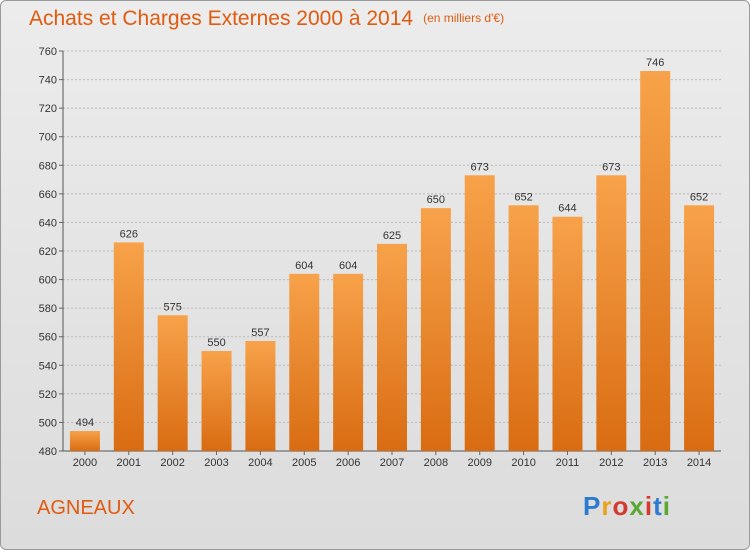 This screenshot has width=750, height=550. What do you see at coordinates (260, 396) in the screenshot?
I see `bar-2004` at bounding box center [260, 396].